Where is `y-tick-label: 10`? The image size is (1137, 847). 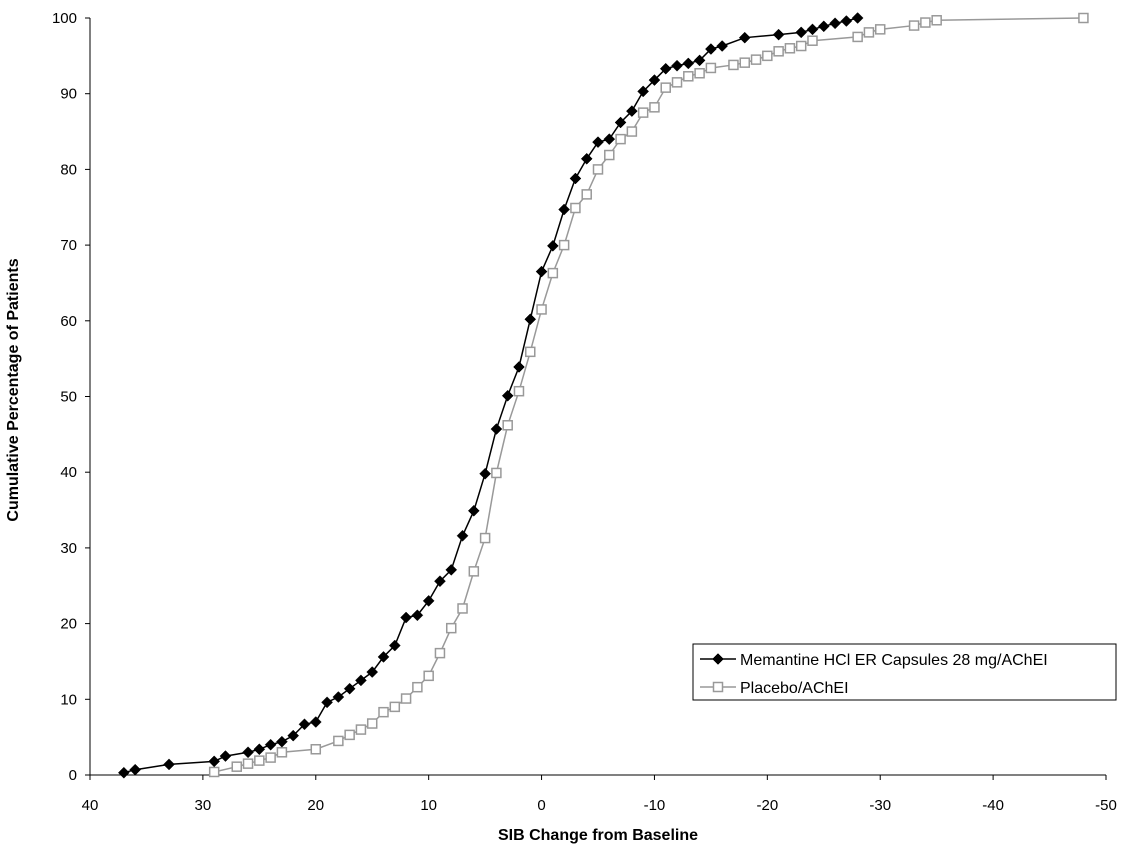
y-tick-label: 10 is located at coordinates (68, 699).